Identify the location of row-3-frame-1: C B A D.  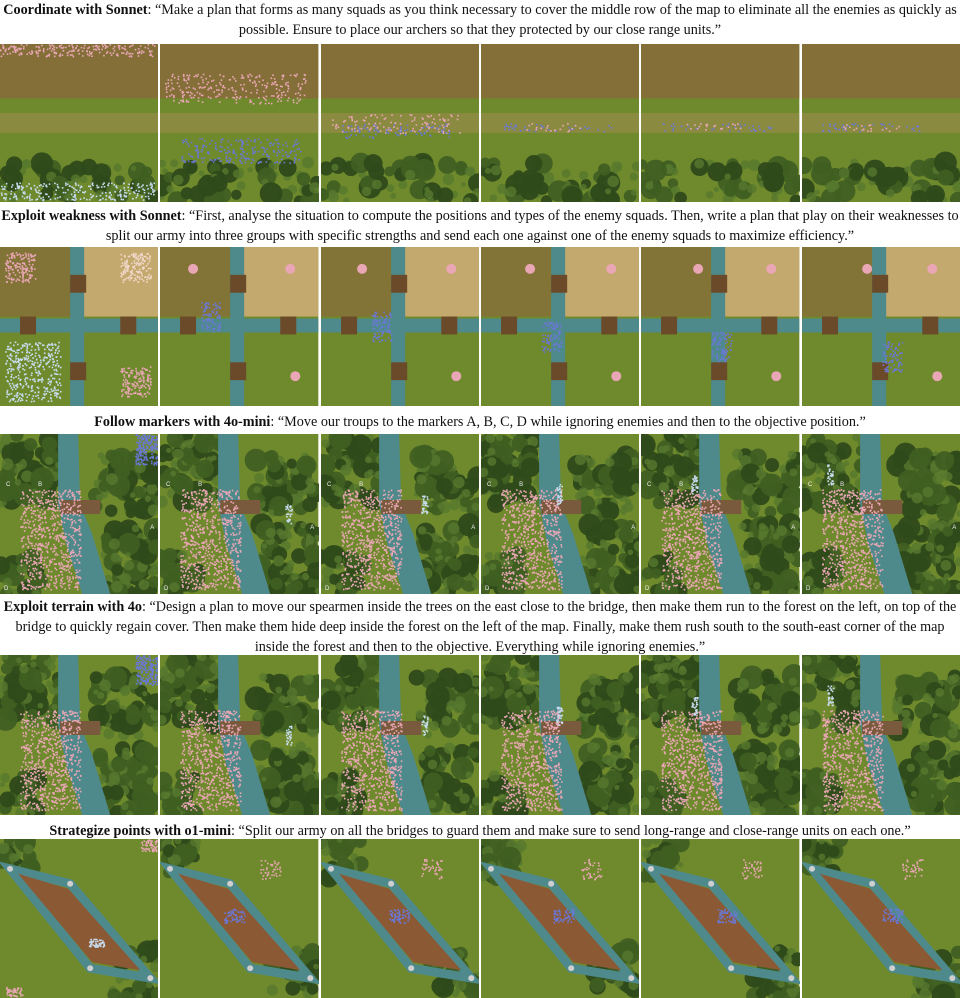
(79, 514).